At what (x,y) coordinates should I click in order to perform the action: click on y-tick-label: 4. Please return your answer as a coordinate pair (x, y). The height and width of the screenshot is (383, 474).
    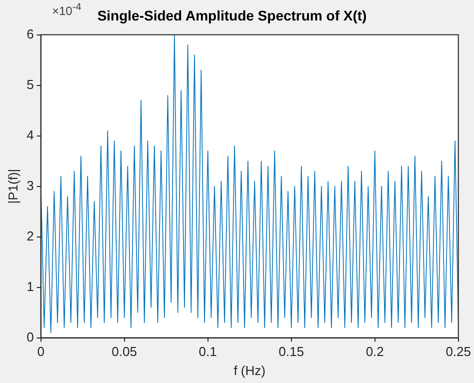
    Looking at the image, I should click on (30, 134).